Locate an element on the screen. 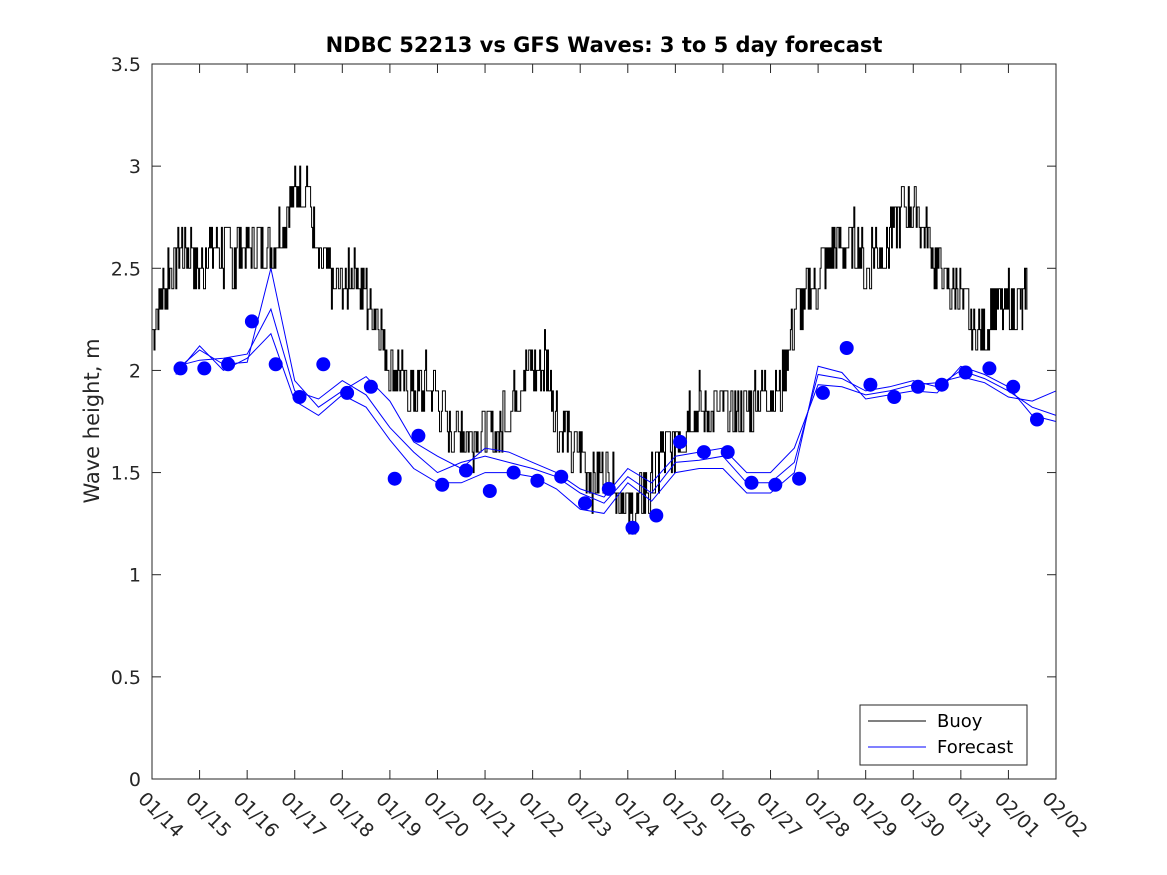 The width and height of the screenshot is (1167, 875). legend-box is located at coordinates (943, 735).